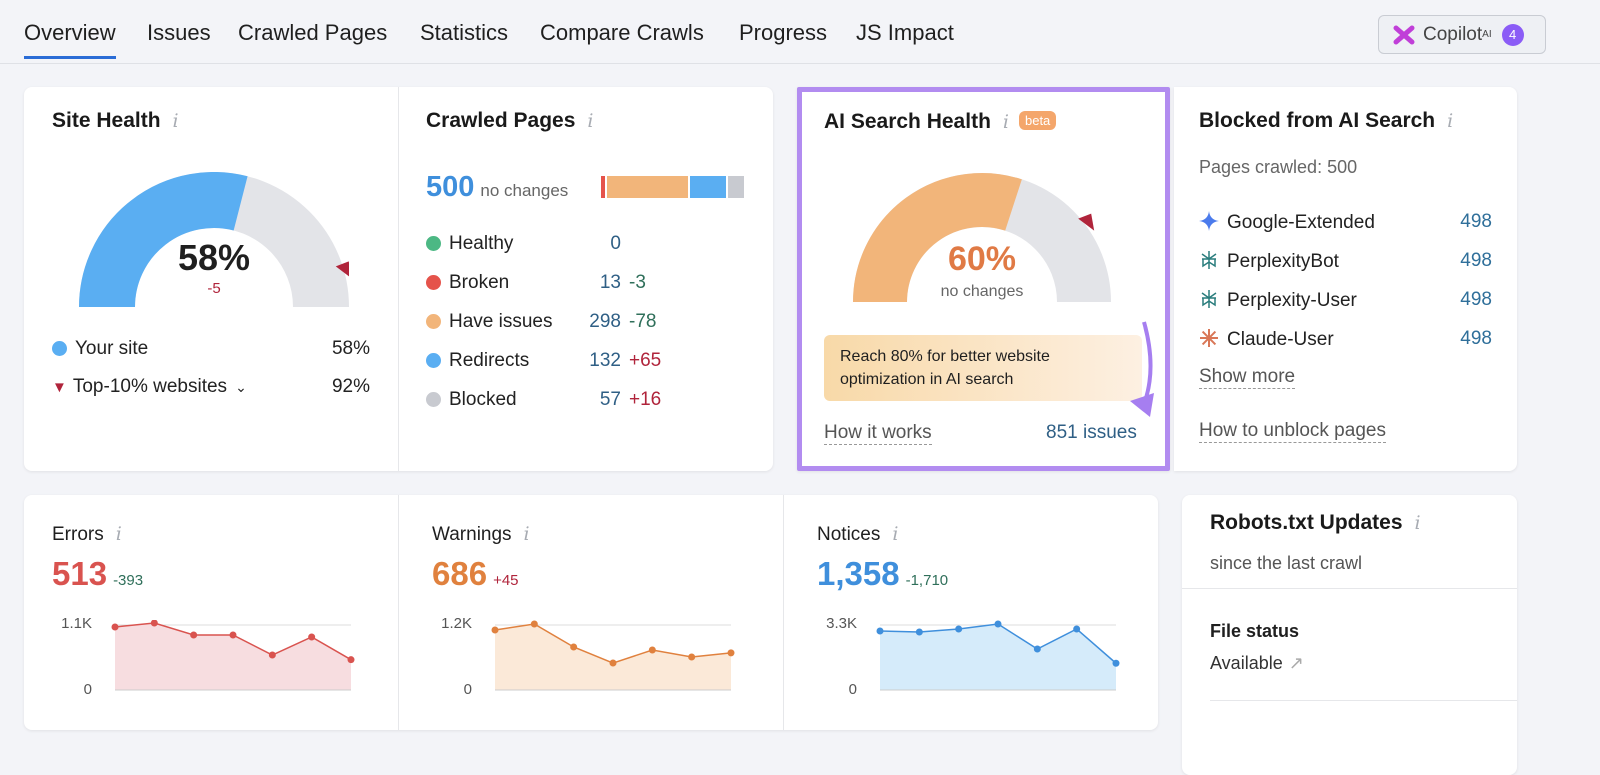 The height and width of the screenshot is (775, 1600). Describe the element at coordinates (673, 187) in the screenshot. I see `crawled-pages-bar` at that location.